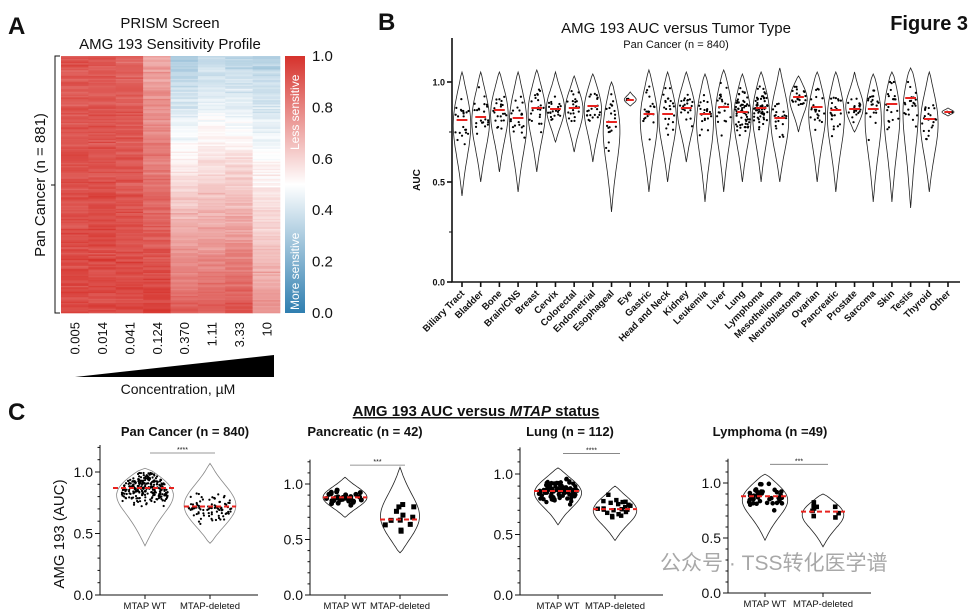  I want to click on violin-outline, so click(667, 126).